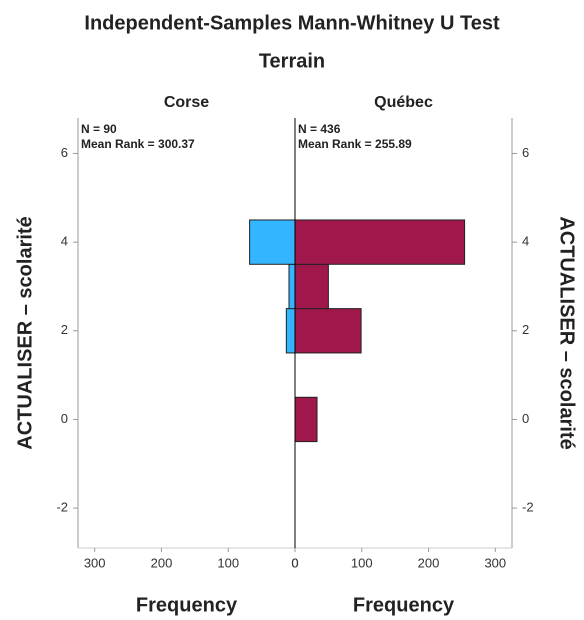  What do you see at coordinates (525, 152) in the screenshot?
I see `y-tick-label-right: 6` at bounding box center [525, 152].